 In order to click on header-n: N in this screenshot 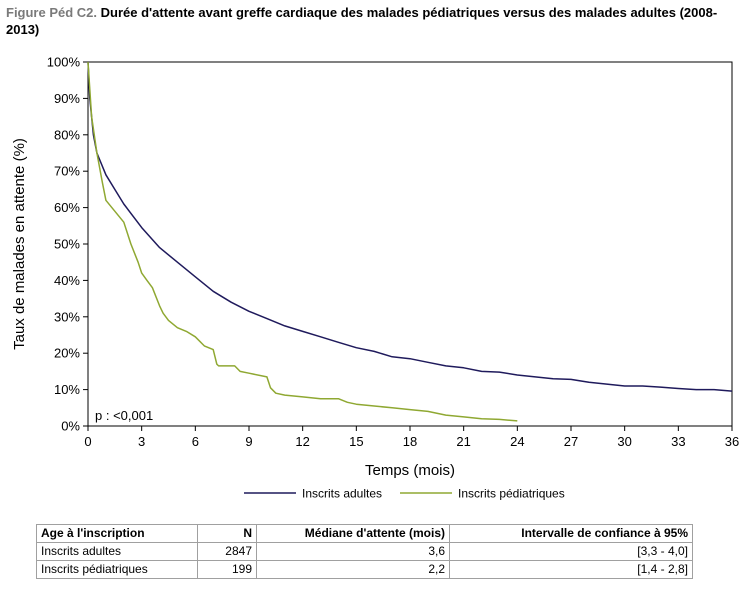, I will do `click(227, 533)`.